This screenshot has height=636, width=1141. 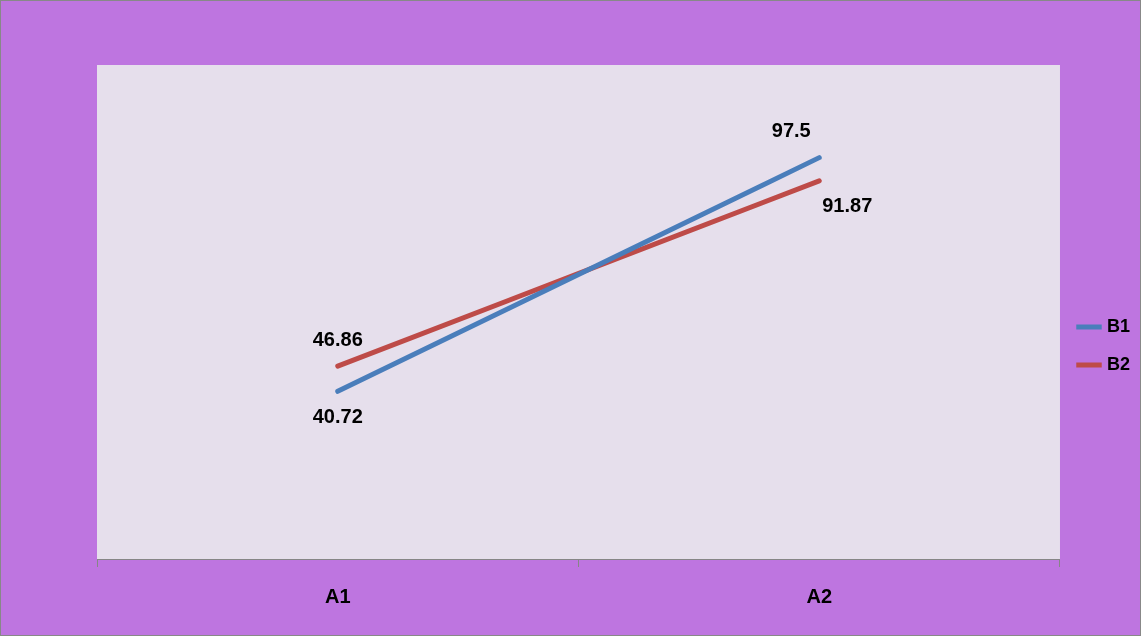 I want to click on x-tick-label: A2, so click(x=819, y=595).